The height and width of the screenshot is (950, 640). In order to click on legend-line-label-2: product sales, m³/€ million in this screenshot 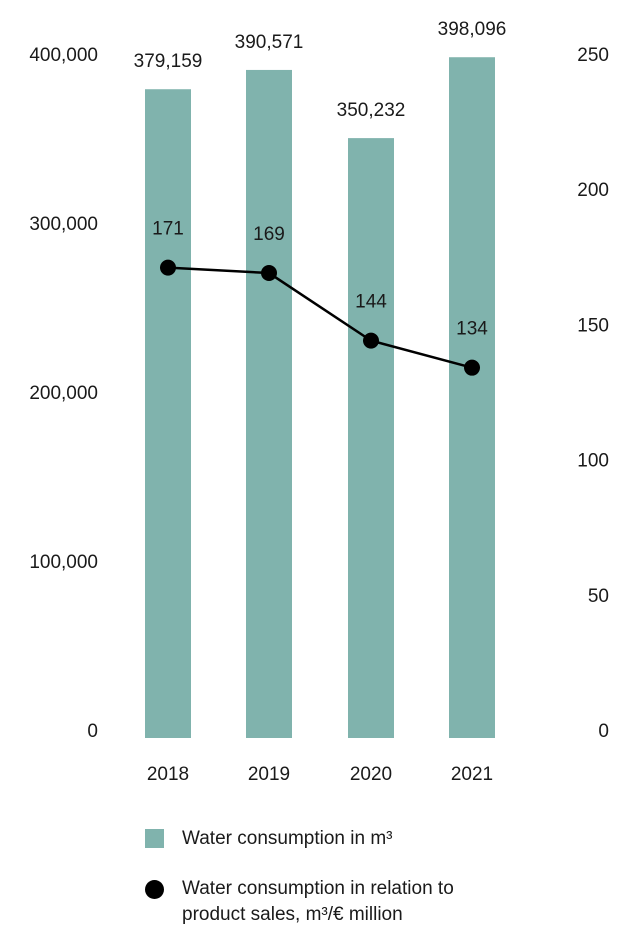, I will do `click(292, 914)`.